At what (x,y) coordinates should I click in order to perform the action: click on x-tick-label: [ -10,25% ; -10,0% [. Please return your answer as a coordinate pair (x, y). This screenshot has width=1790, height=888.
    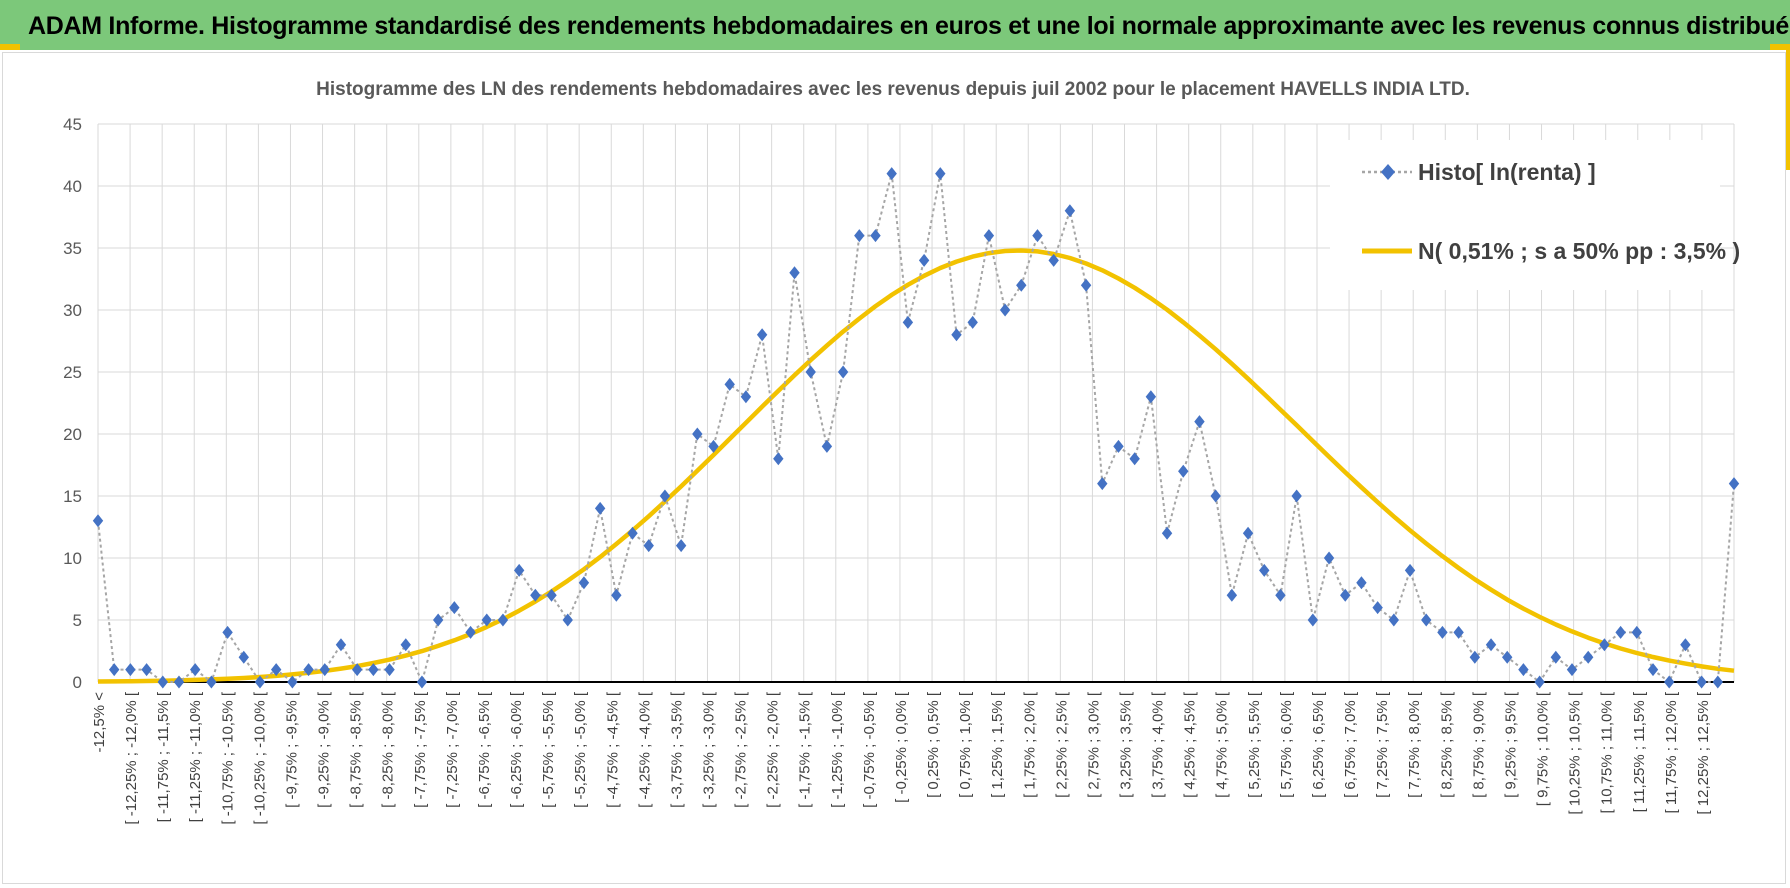
    Looking at the image, I should click on (259, 757).